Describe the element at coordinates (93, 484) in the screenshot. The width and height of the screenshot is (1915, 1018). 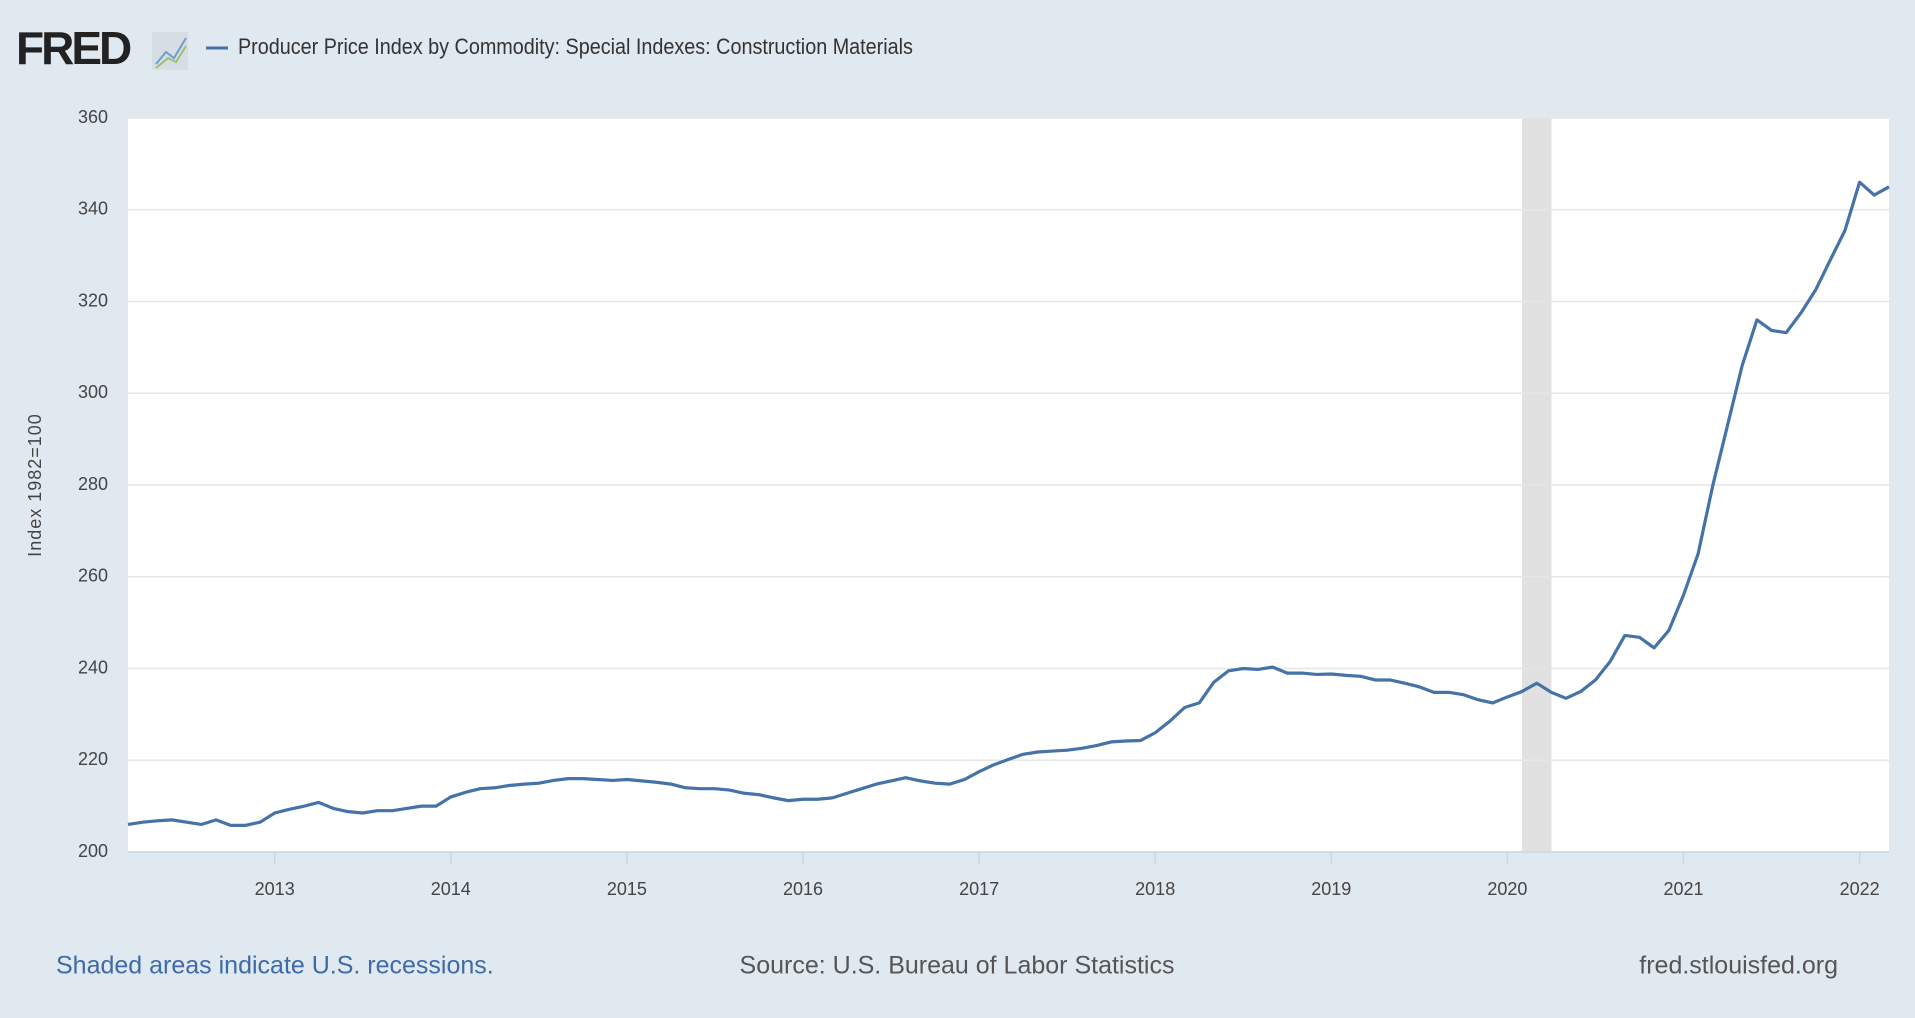
I see `y-tick-label: 280` at that location.